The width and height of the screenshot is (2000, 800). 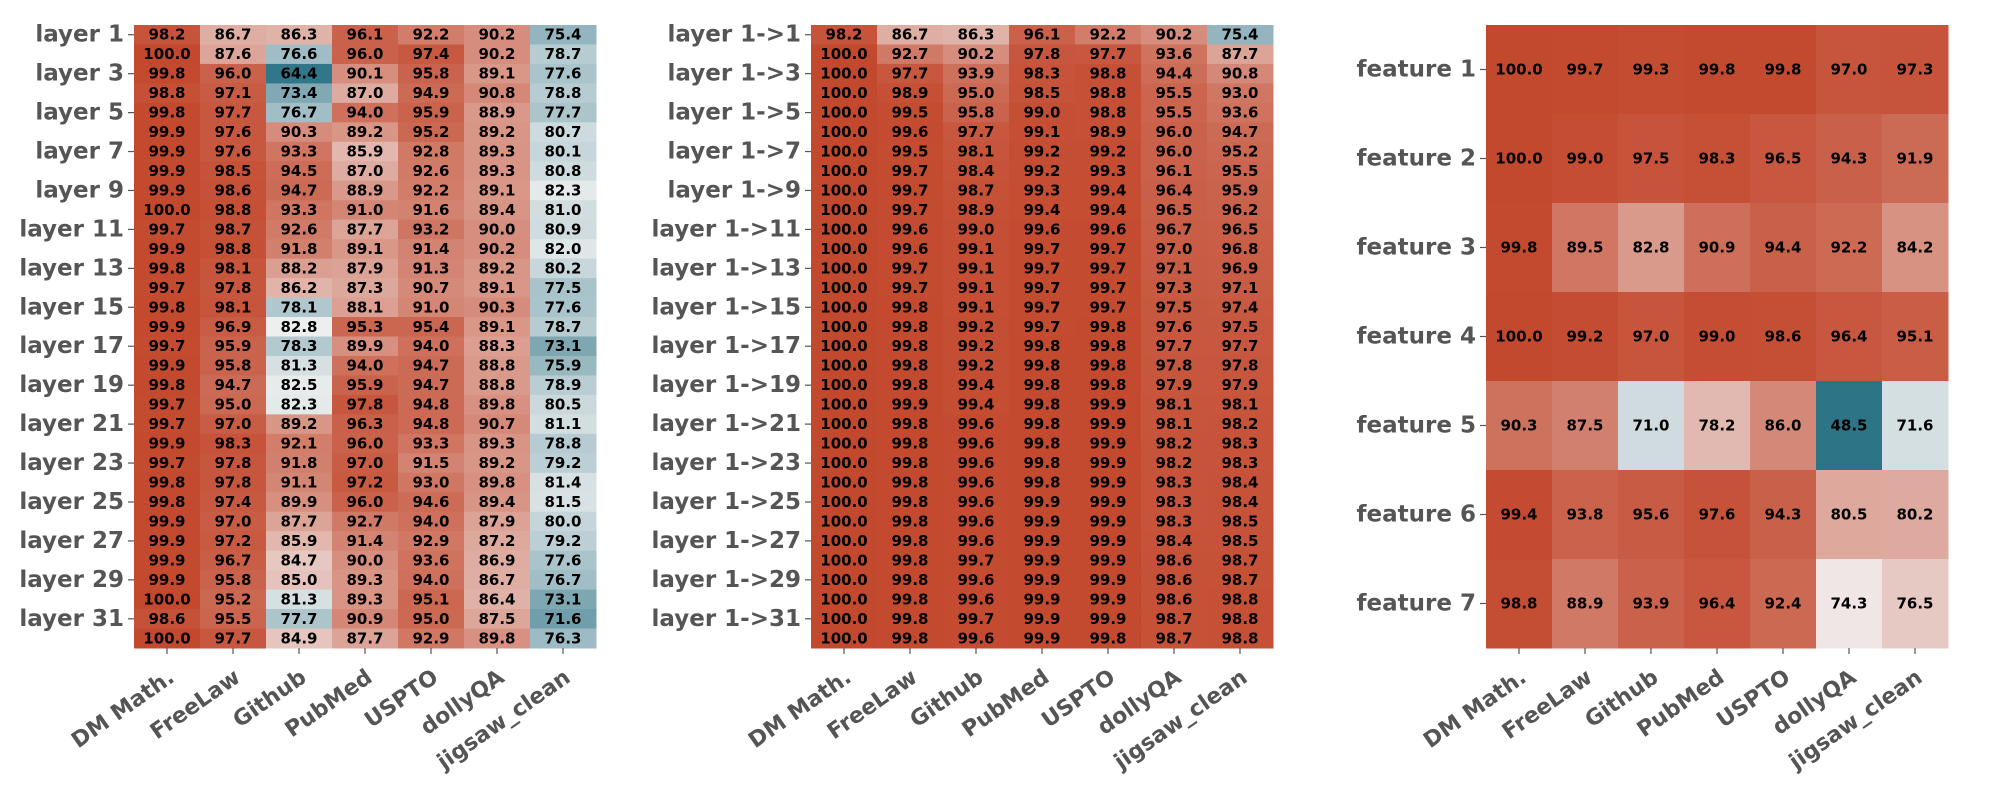 I want to click on cell-value-label: 92.4, so click(x=1782, y=604).